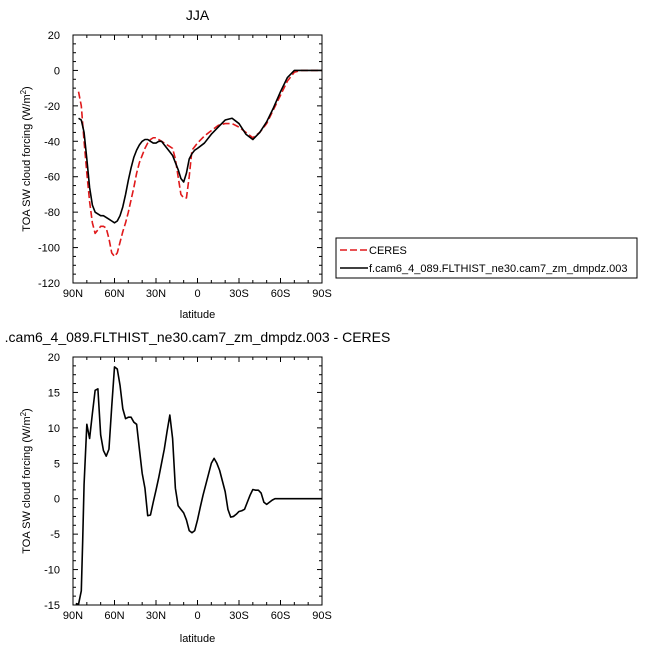  Describe the element at coordinates (52, 571) in the screenshot. I see `y-tick-label: -10` at that location.